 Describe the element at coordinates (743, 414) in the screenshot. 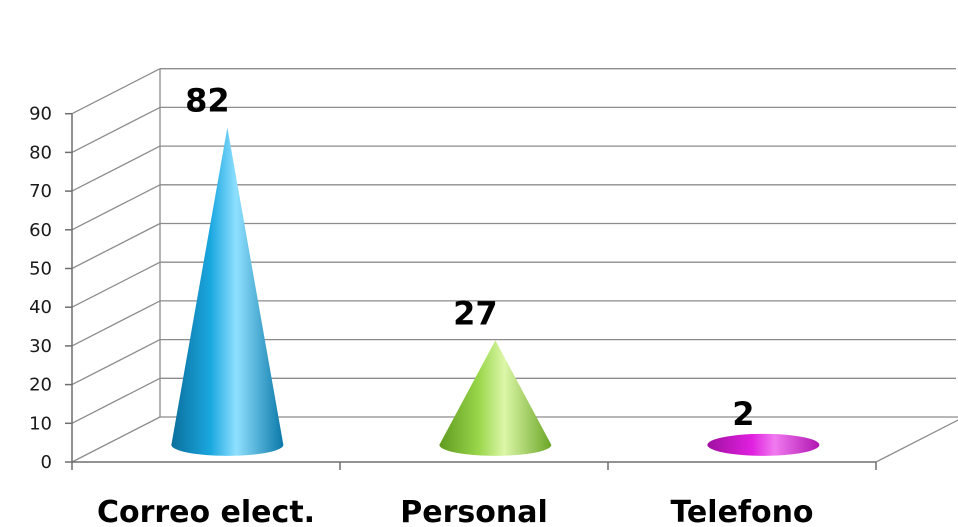

I see `data-label: 2` at that location.